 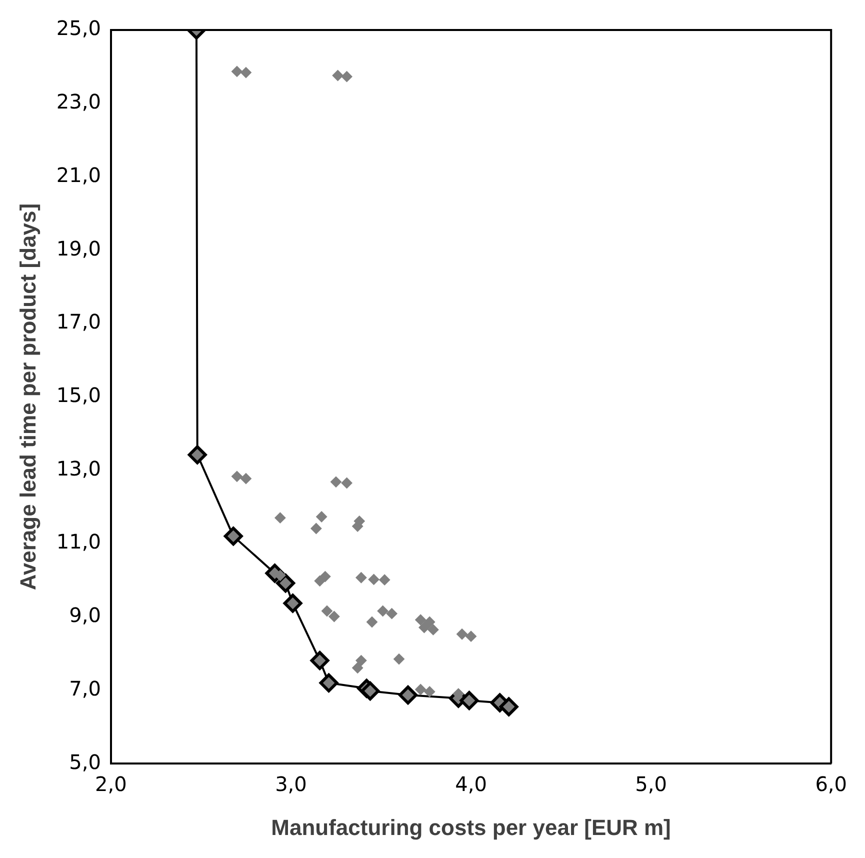 What do you see at coordinates (78, 395) in the screenshot?
I see `y-tick-label: 15,0` at bounding box center [78, 395].